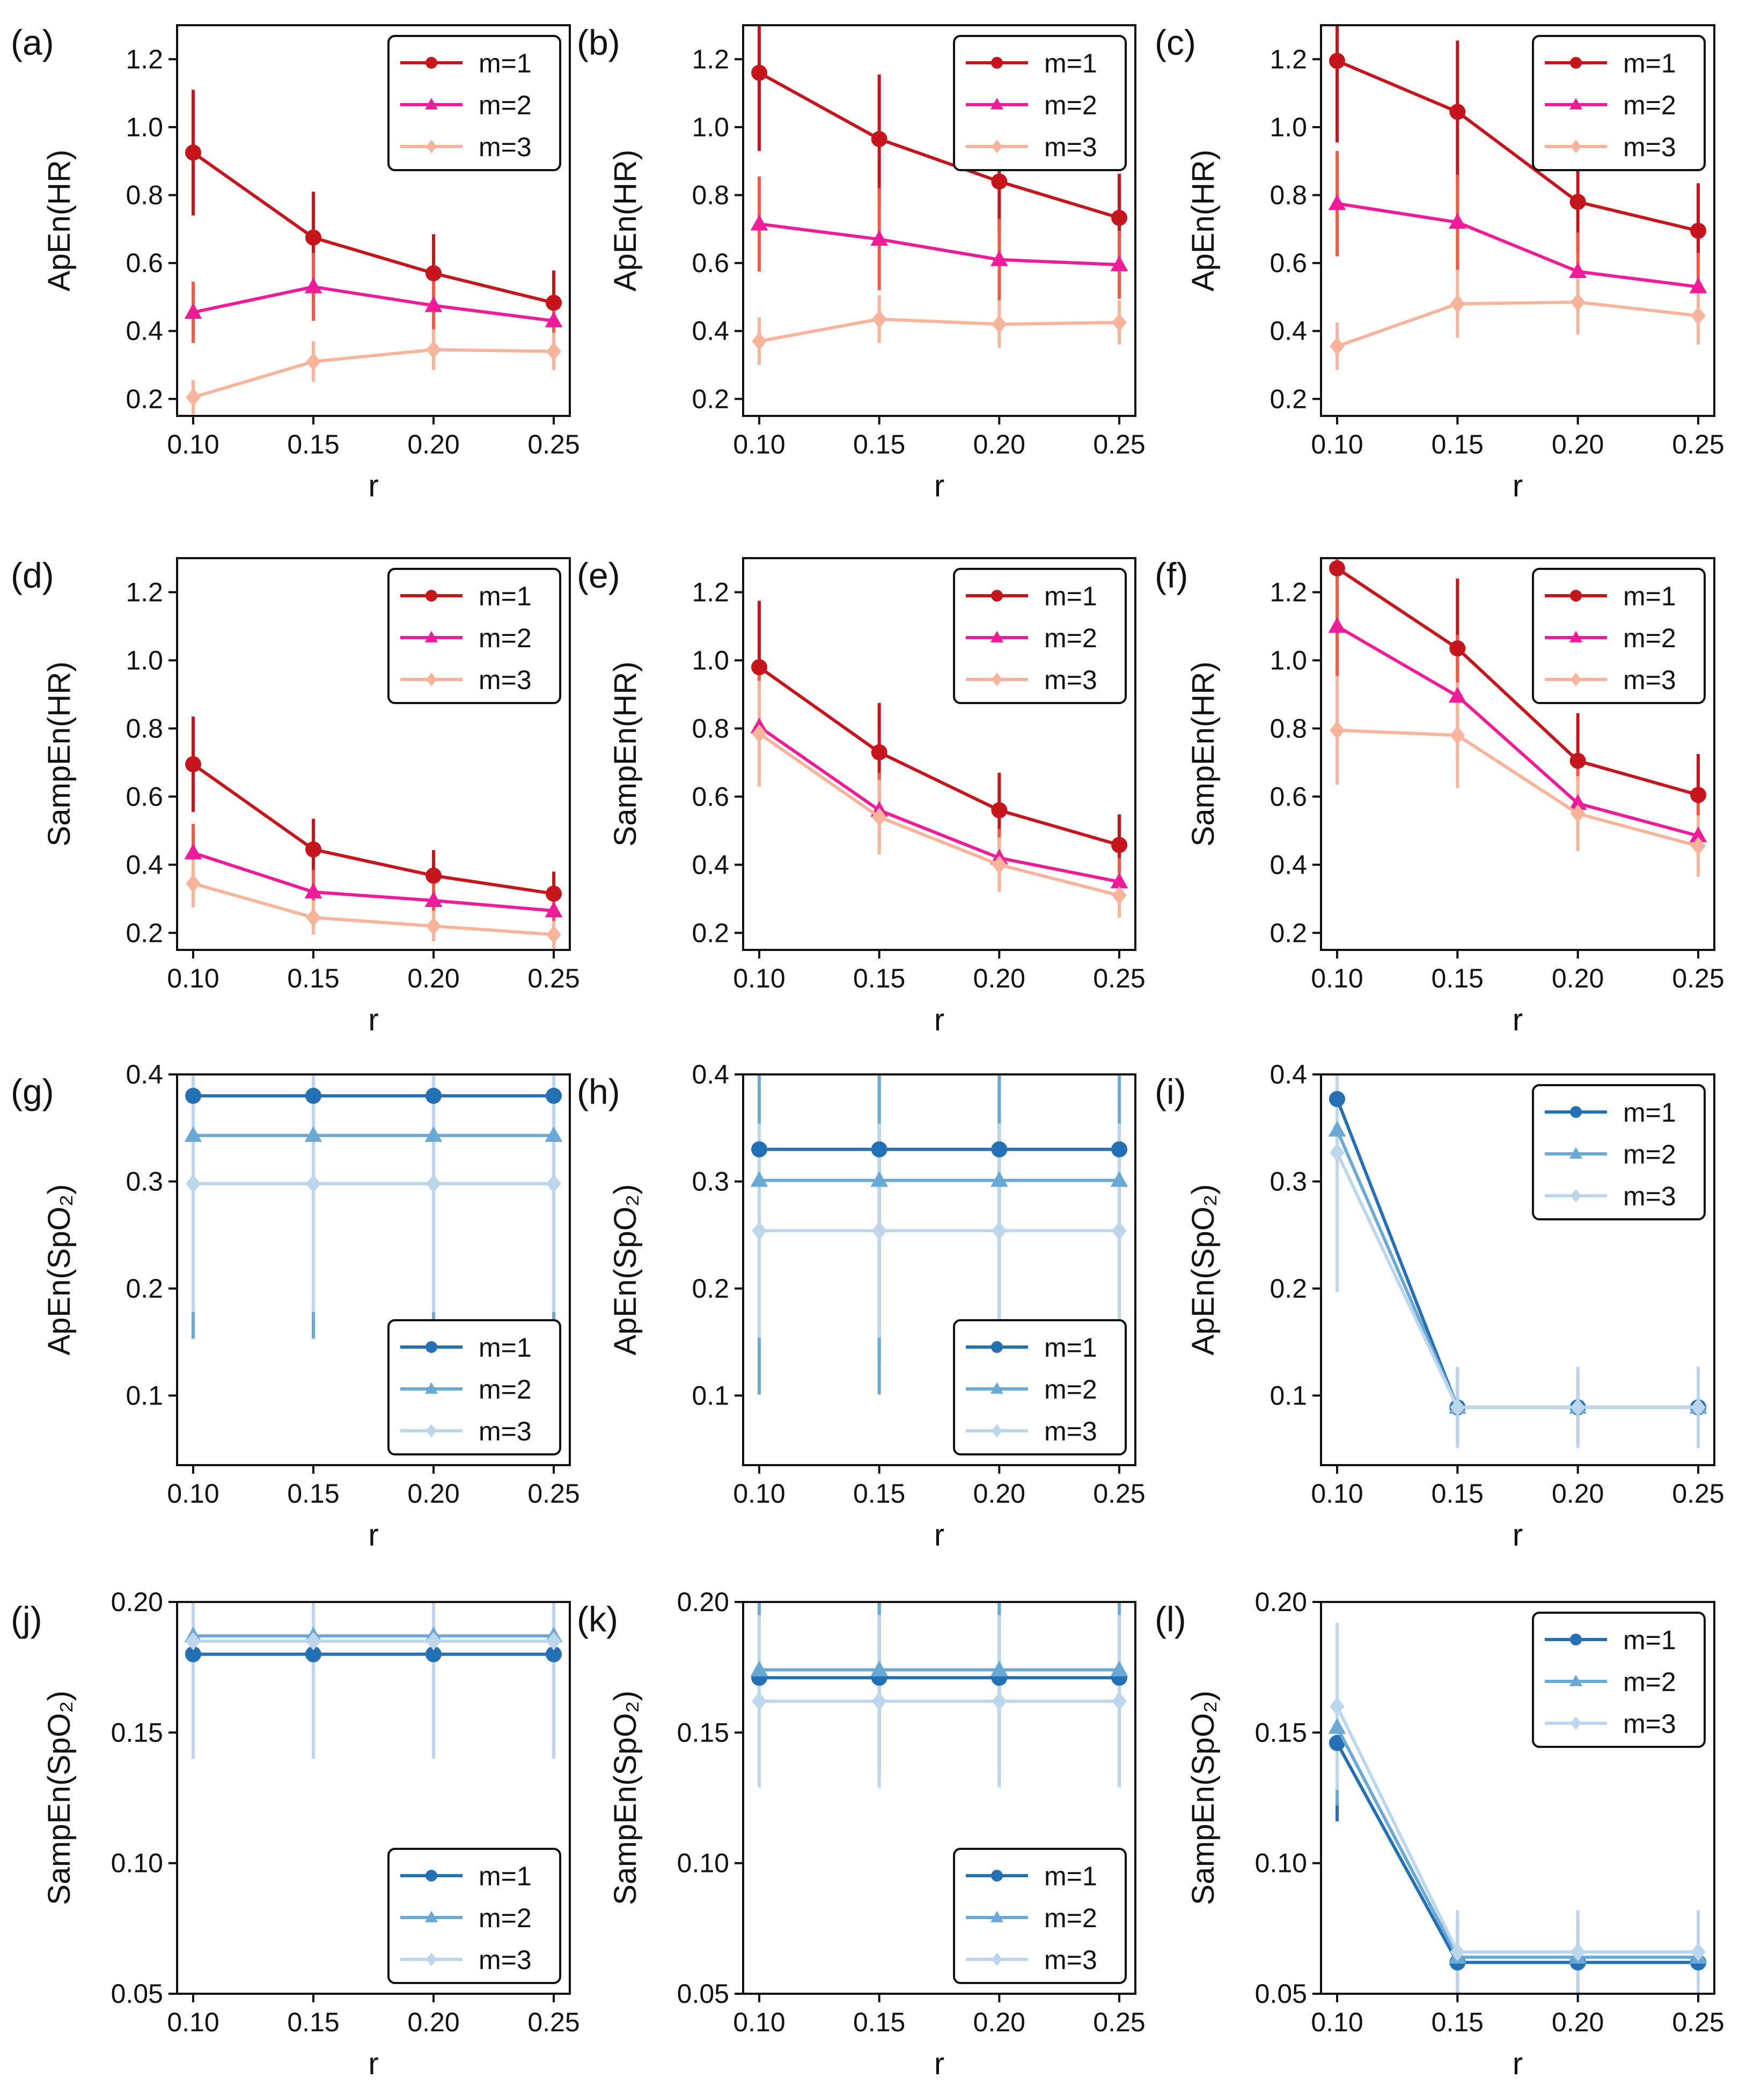  I want to click on y-axis-label: ApEn(HR), so click(625, 220).